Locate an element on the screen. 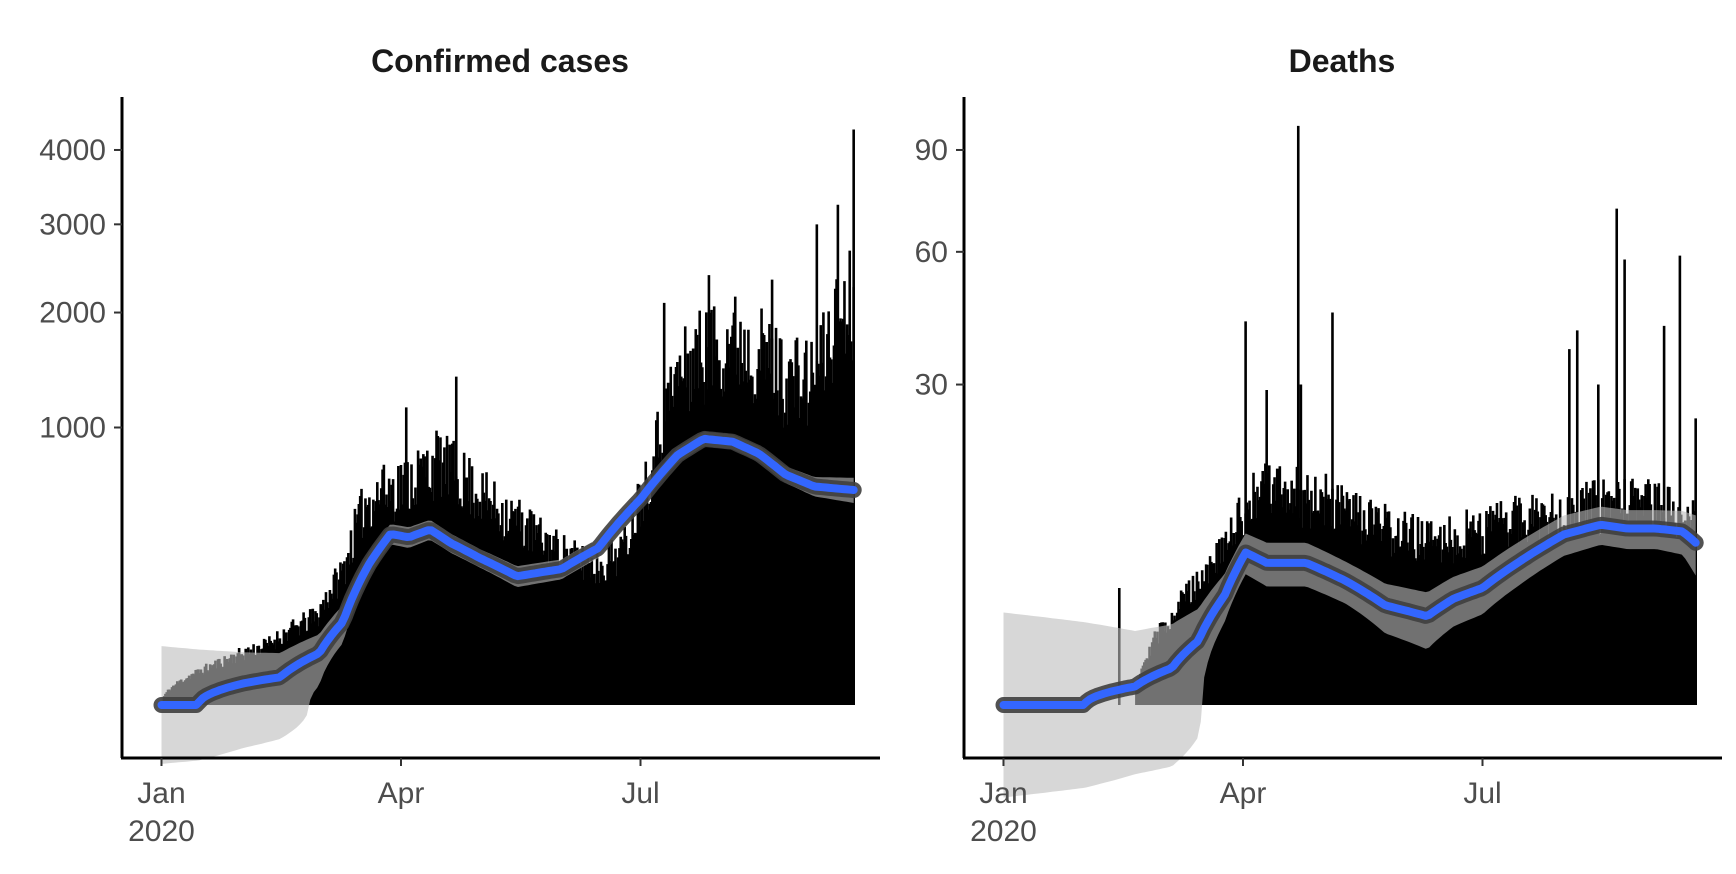 Image resolution: width=1736 pixels, height=874 pixels. y-tick-label: 1000 is located at coordinates (72, 427).